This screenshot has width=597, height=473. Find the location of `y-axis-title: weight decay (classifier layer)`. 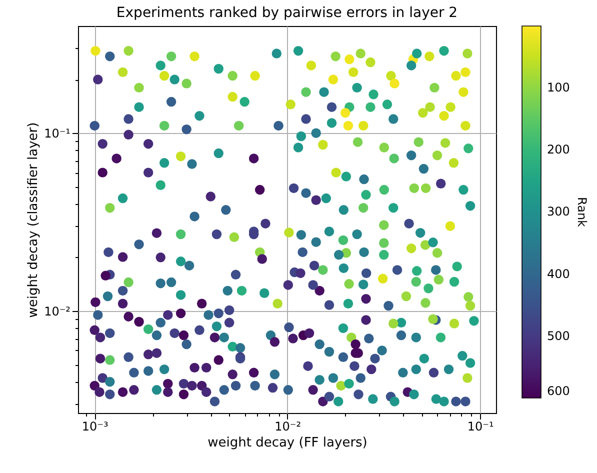

y-axis-title: weight decay (classifier layer) is located at coordinates (34, 220).